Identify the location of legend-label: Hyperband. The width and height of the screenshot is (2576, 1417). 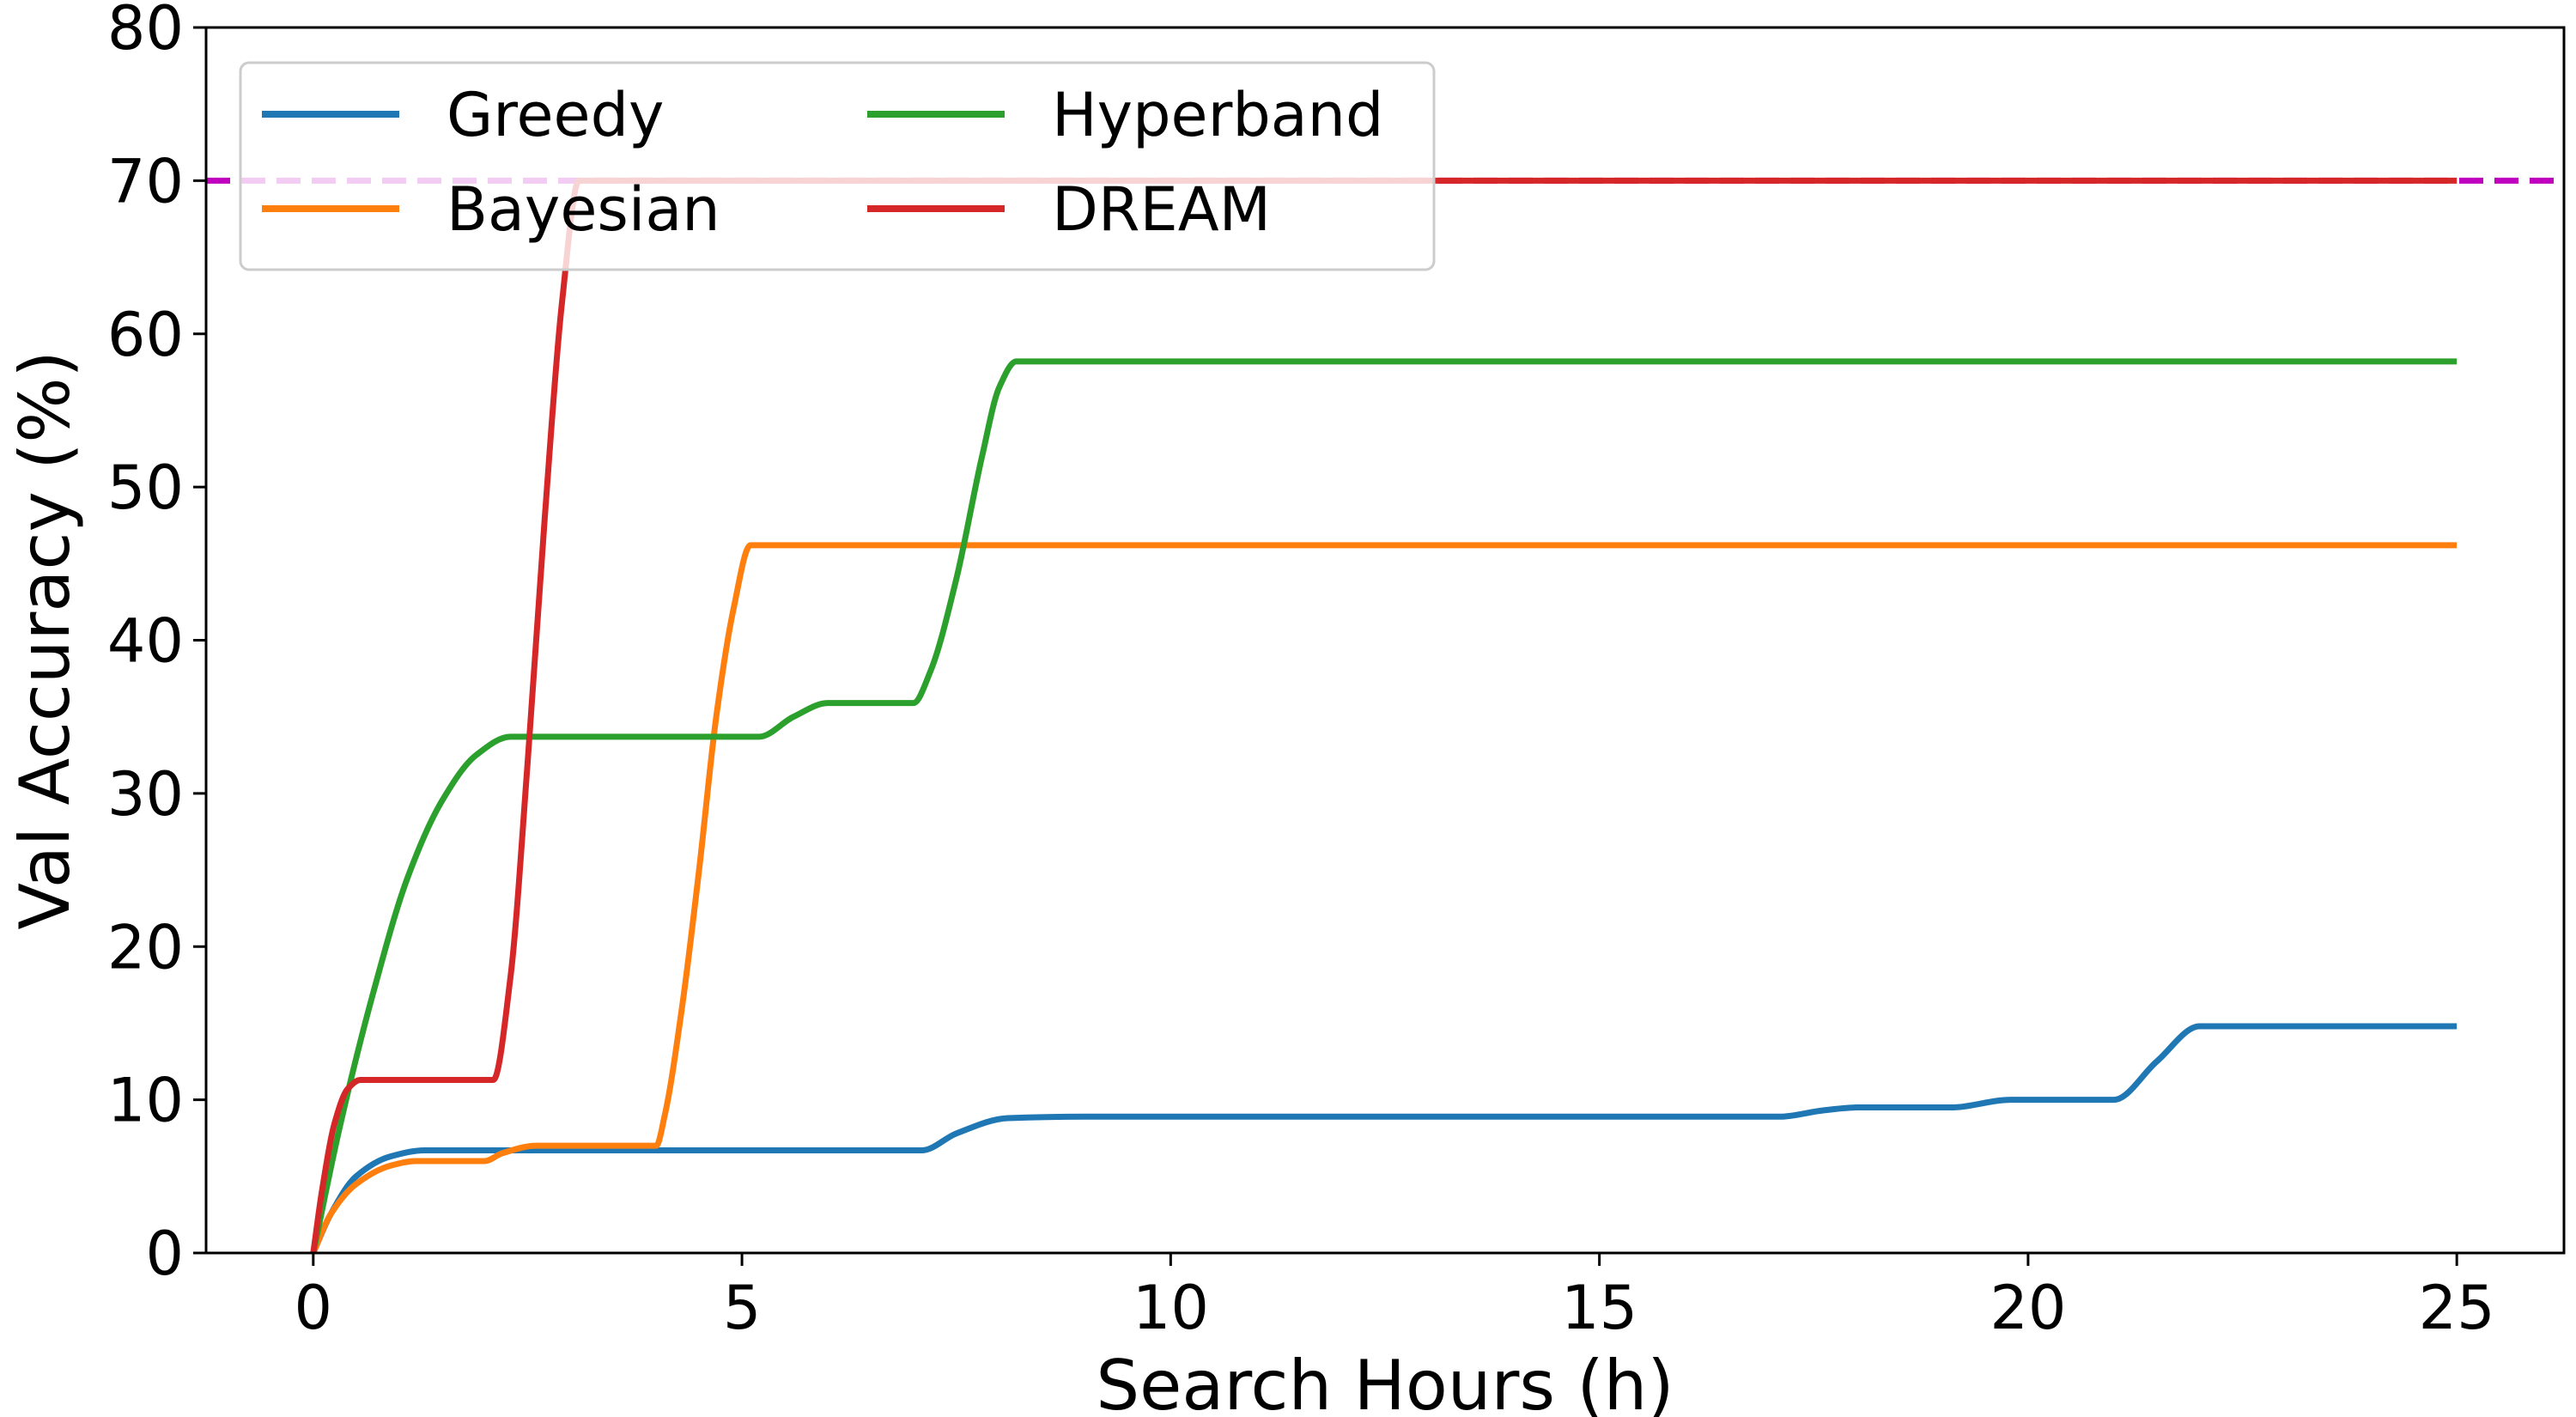
(1217, 115).